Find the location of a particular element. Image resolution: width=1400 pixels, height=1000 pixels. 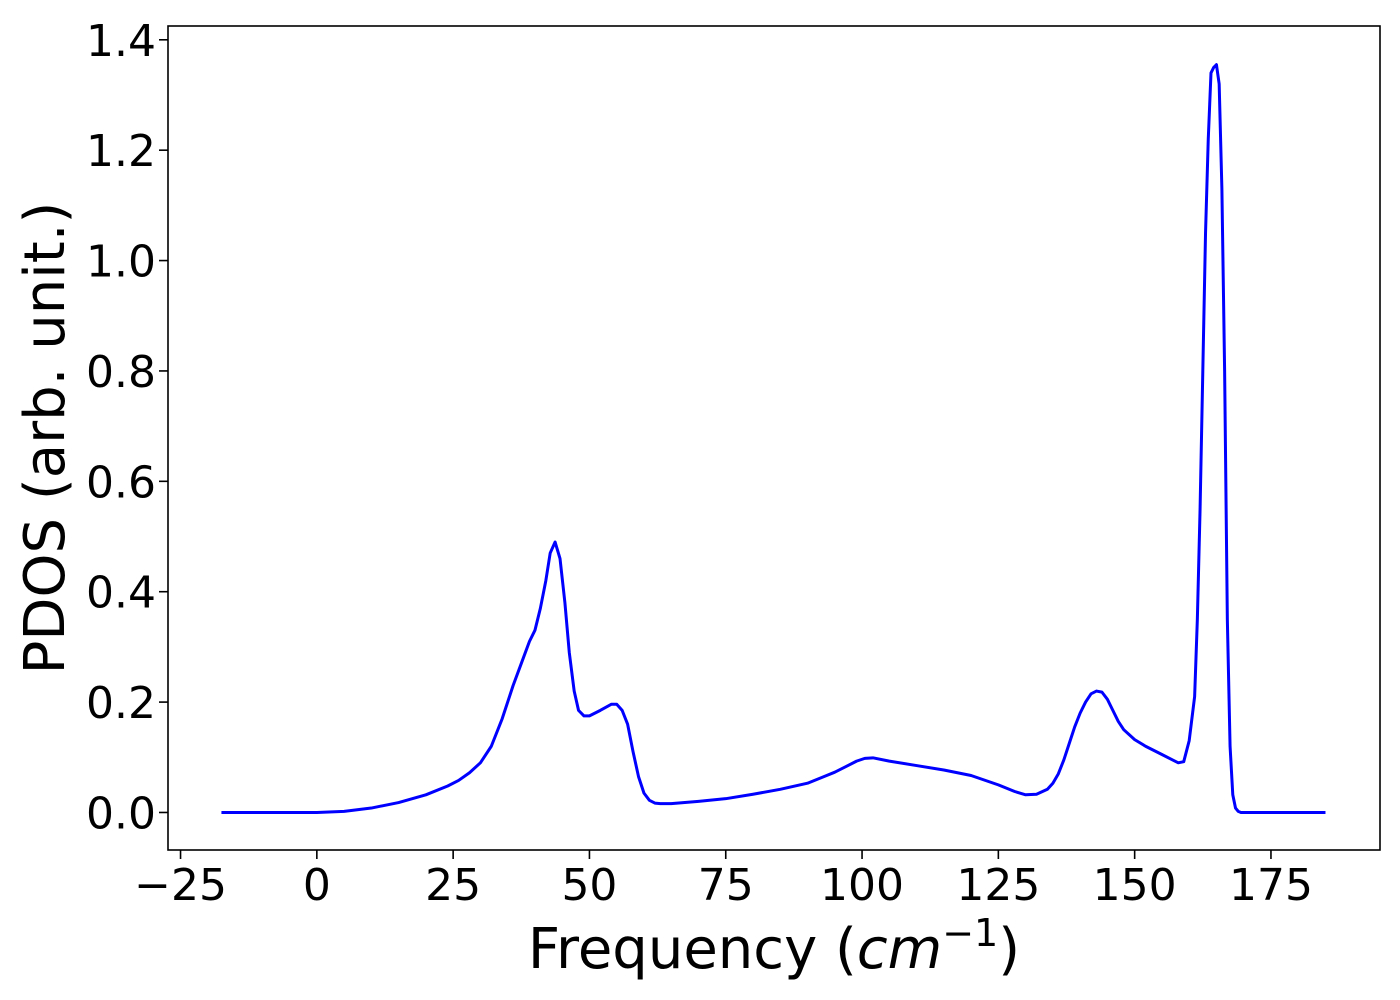

x-tick-label: 150 is located at coordinates (1135, 885).